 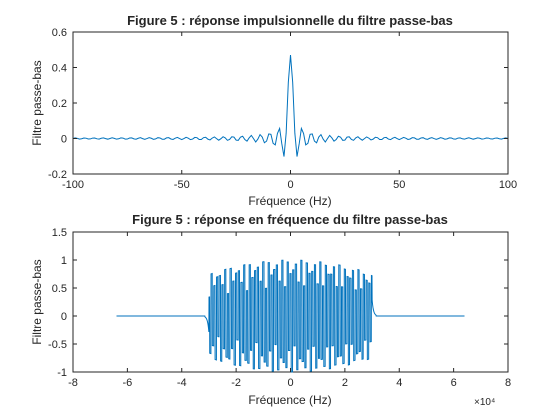 I want to click on x-tick-label: -50, so click(x=182, y=185).